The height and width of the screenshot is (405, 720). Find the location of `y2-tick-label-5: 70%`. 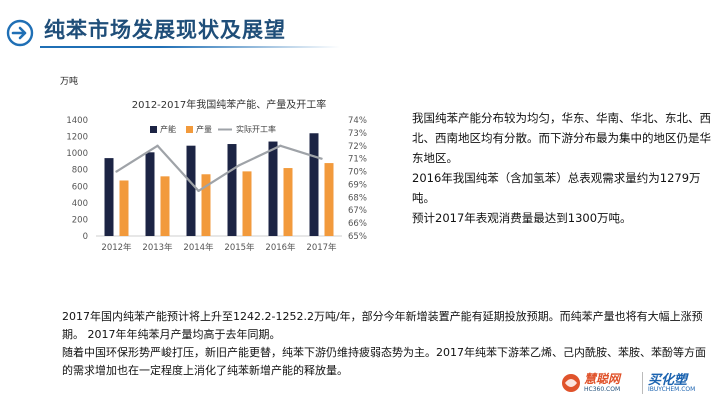

y2-tick-label-5: 70% is located at coordinates (357, 173).